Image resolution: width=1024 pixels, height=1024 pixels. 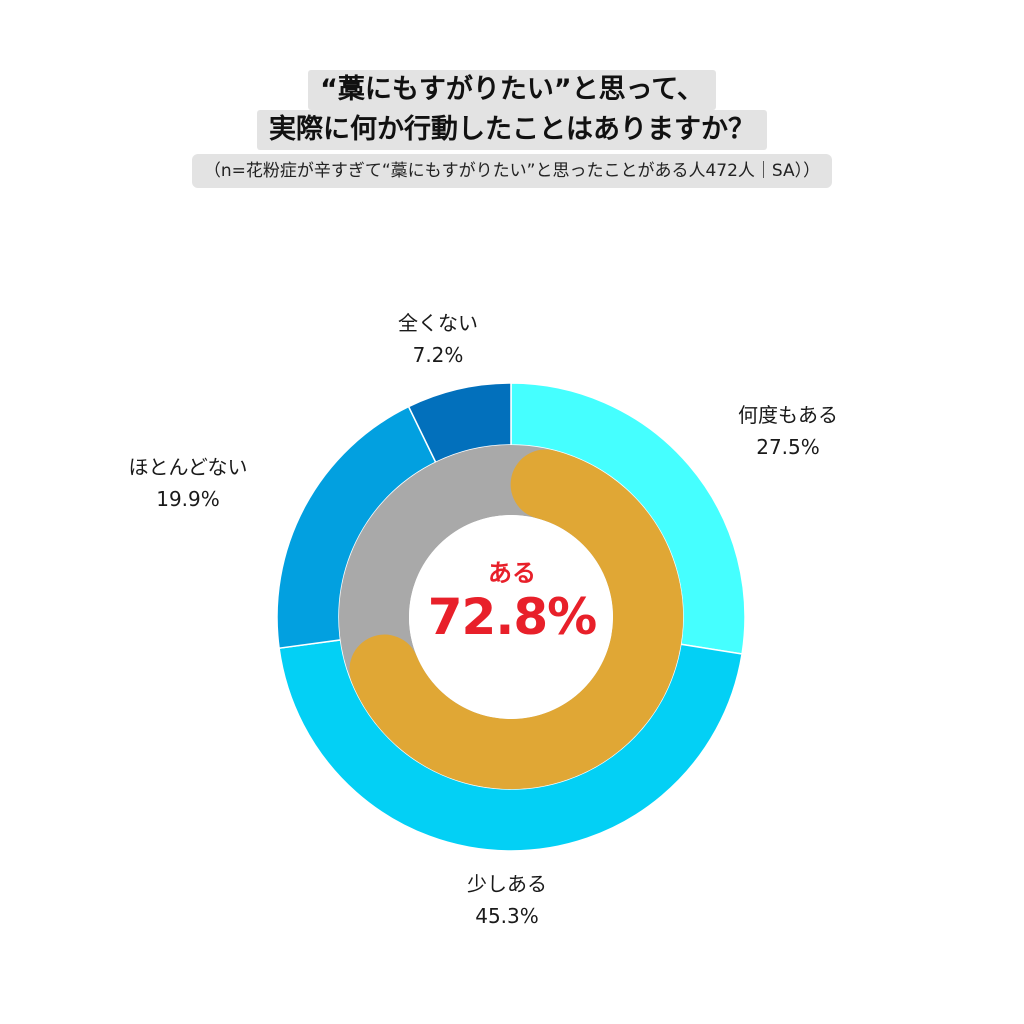 I want to click on inner-ring, so click(x=511, y=617).